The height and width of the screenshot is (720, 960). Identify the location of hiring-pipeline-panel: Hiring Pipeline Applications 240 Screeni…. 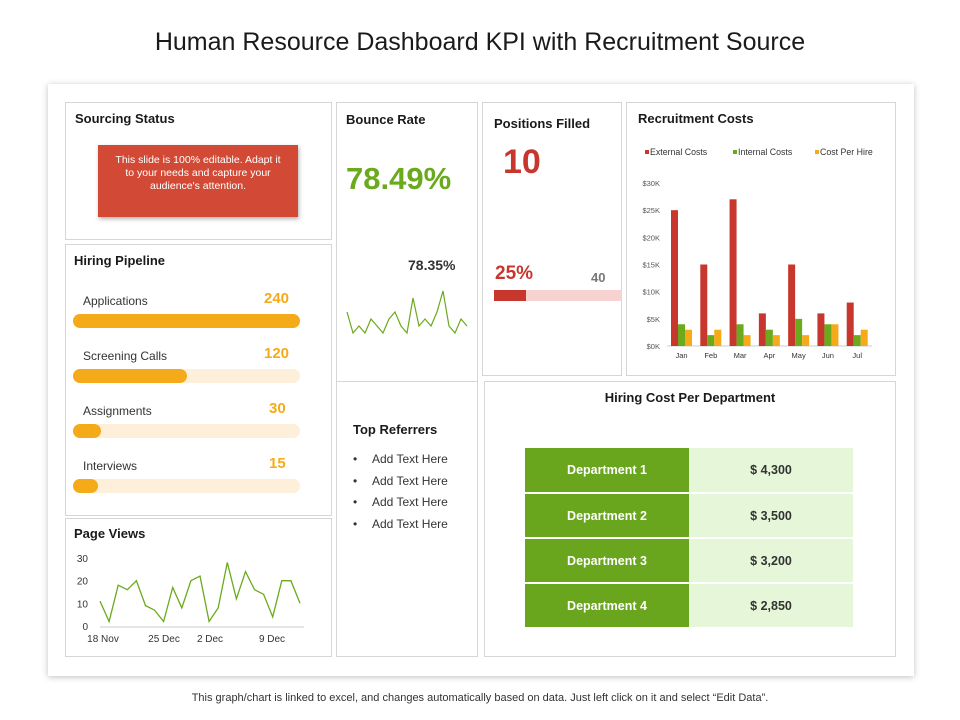
(198, 380).